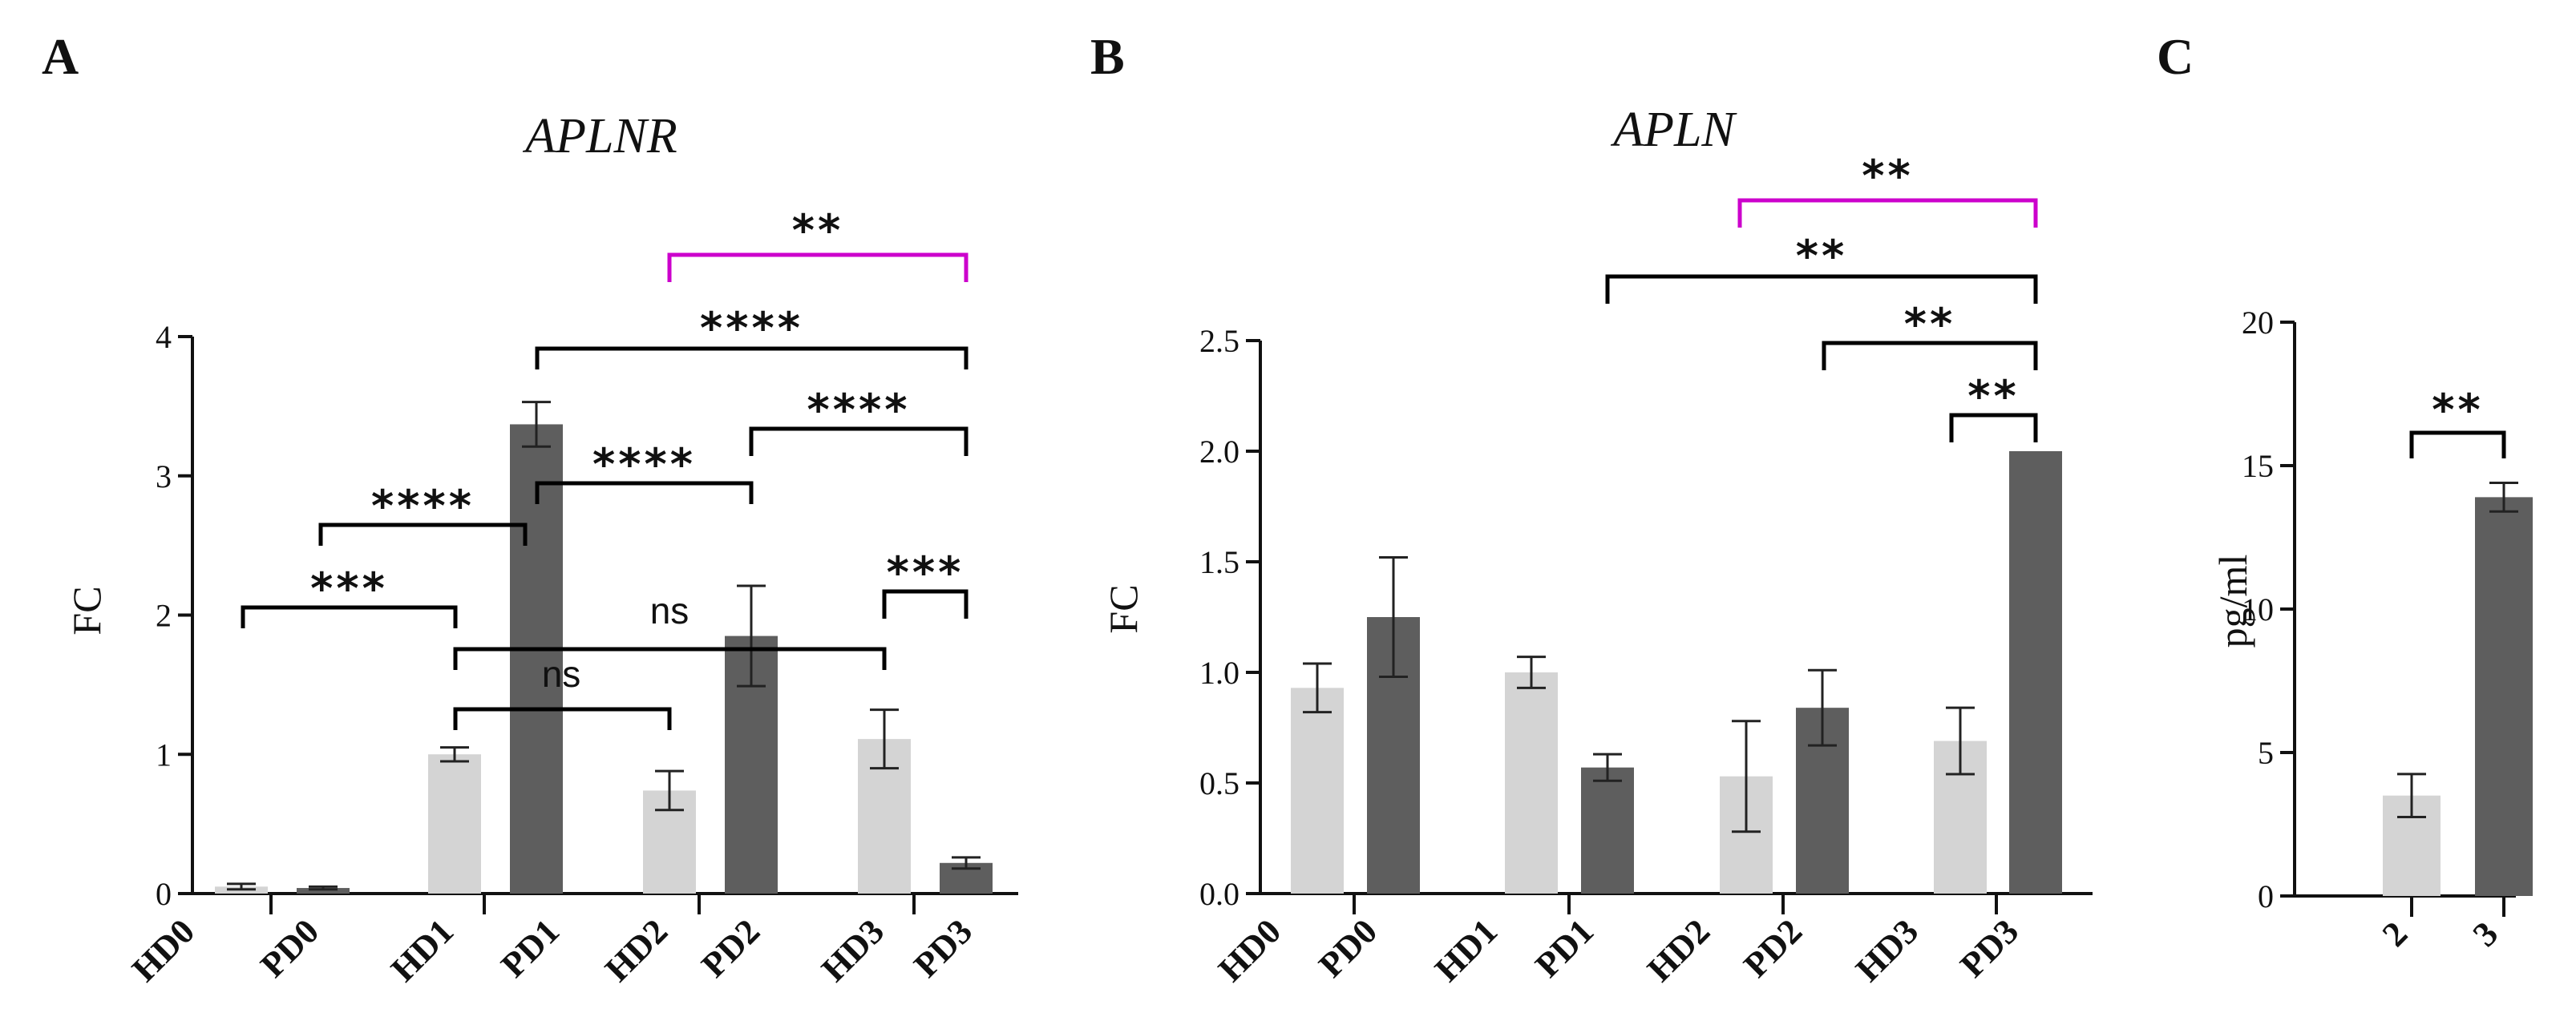 This screenshot has height=1025, width=2576. What do you see at coordinates (1317, 791) in the screenshot?
I see `bar-b-hd0` at bounding box center [1317, 791].